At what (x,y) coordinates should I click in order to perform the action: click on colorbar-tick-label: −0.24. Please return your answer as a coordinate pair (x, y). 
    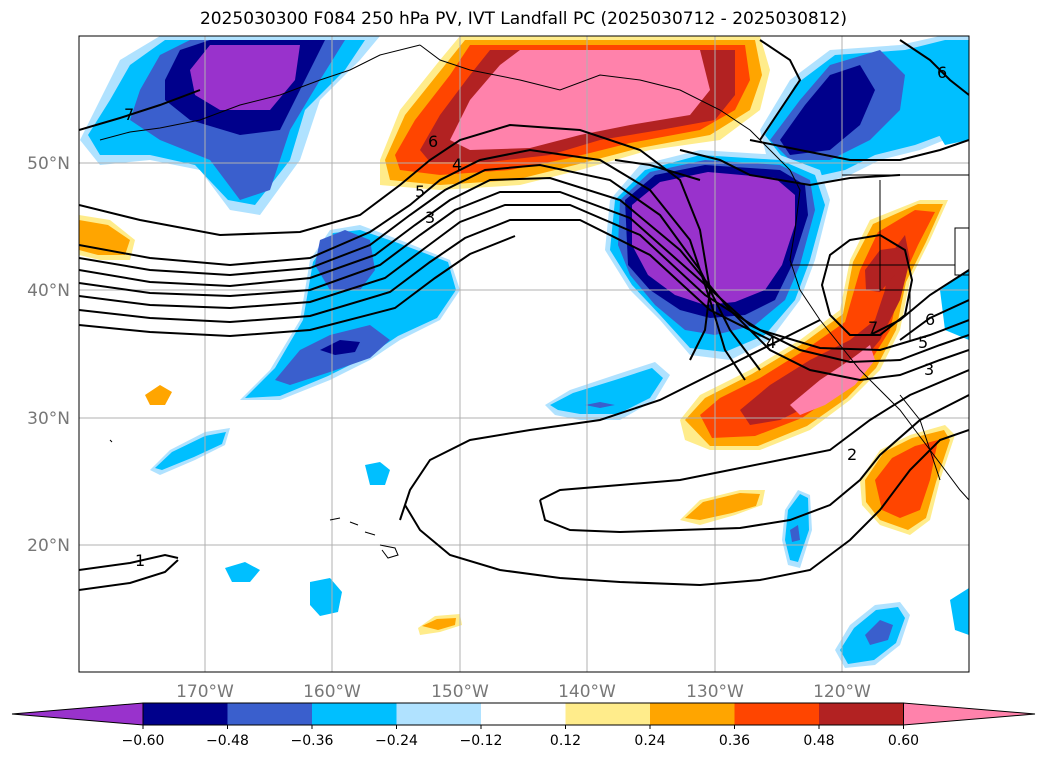
    Looking at the image, I should click on (396, 741).